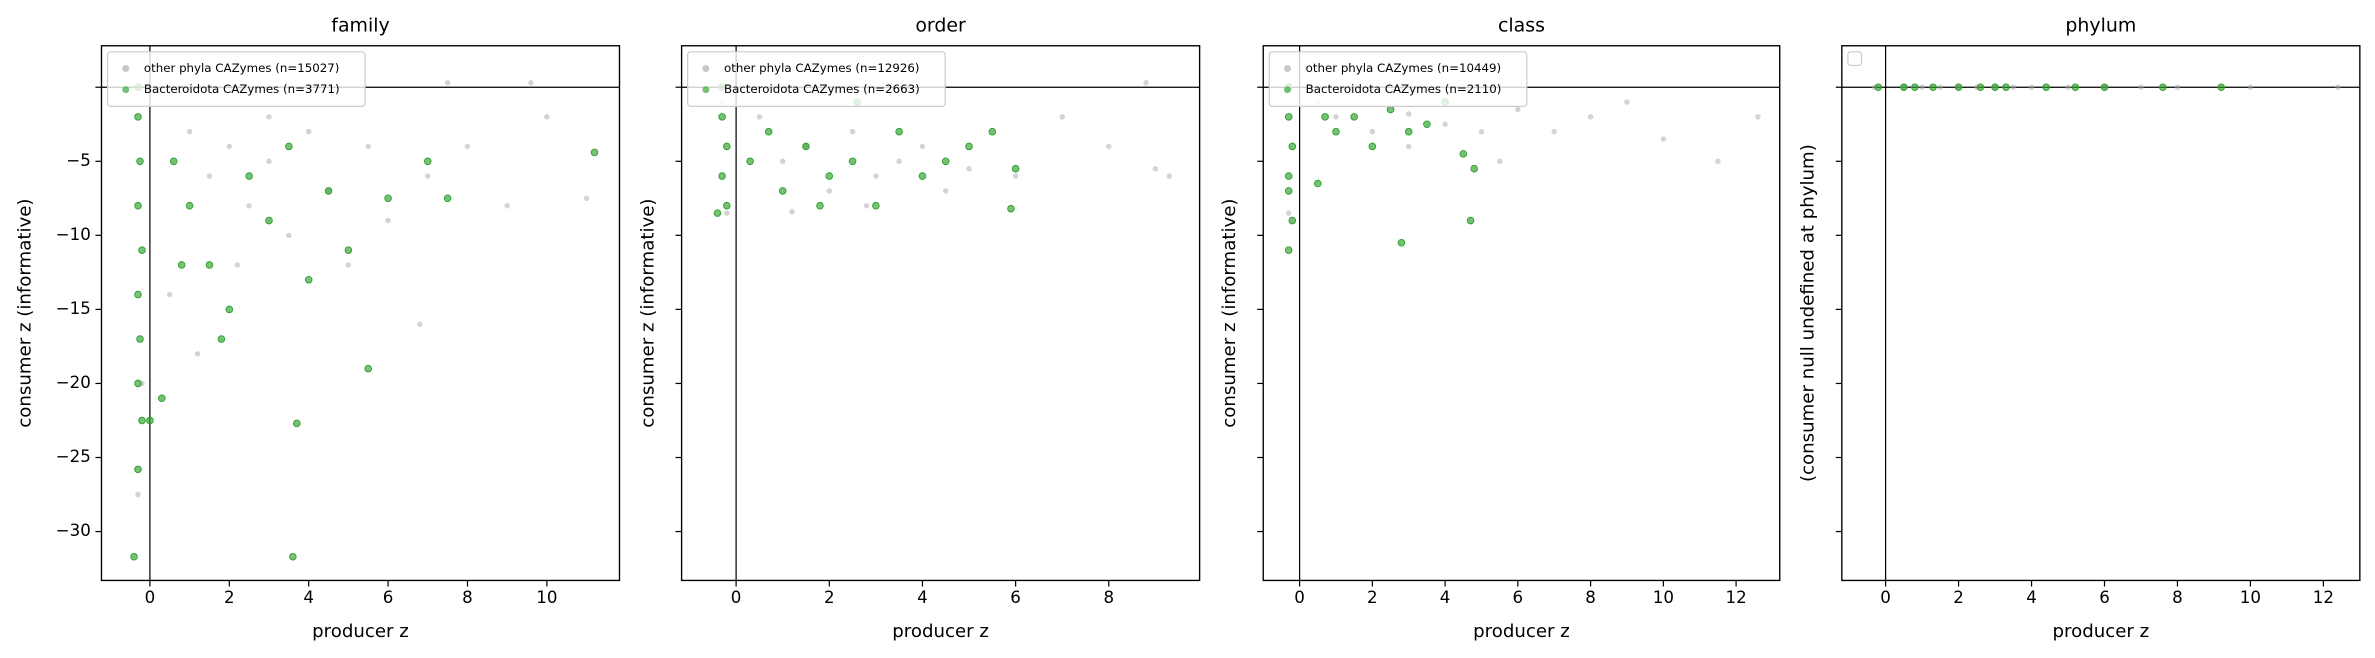 This screenshot has height=658, width=2375. What do you see at coordinates (2100, 26) in the screenshot?
I see `title: phylum` at bounding box center [2100, 26].